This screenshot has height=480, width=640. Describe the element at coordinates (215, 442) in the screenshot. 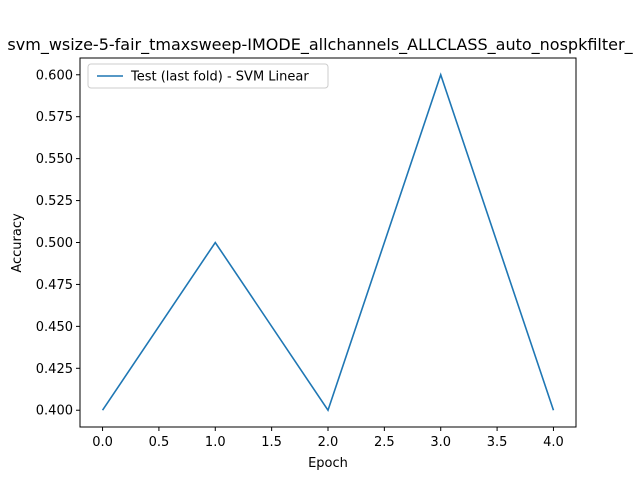

I see `x-tick-label: 1.0` at that location.